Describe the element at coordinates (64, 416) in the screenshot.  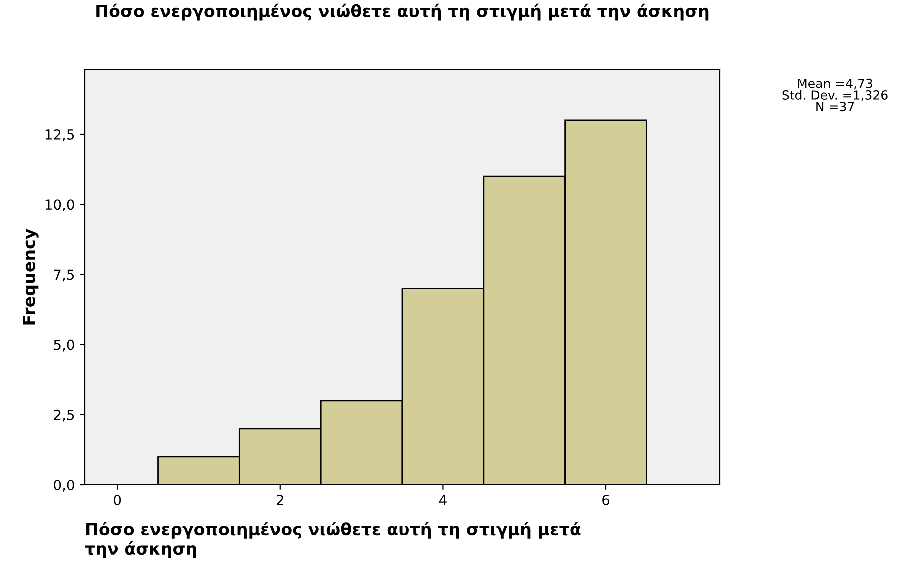
I see `y-tick-label: 2,5` at that location.